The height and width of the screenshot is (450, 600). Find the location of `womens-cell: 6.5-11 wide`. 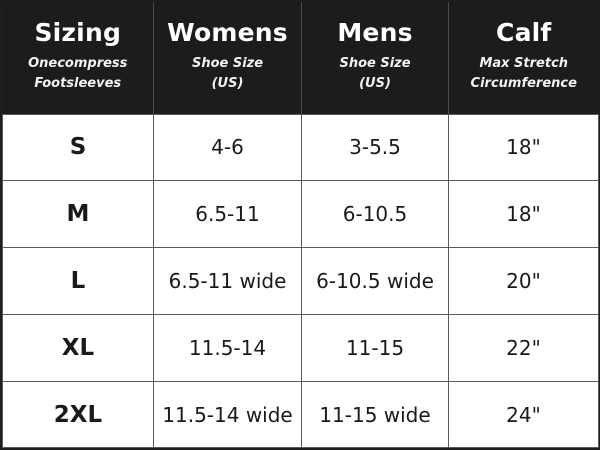

womens-cell: 6.5-11 wide is located at coordinates (227, 281).